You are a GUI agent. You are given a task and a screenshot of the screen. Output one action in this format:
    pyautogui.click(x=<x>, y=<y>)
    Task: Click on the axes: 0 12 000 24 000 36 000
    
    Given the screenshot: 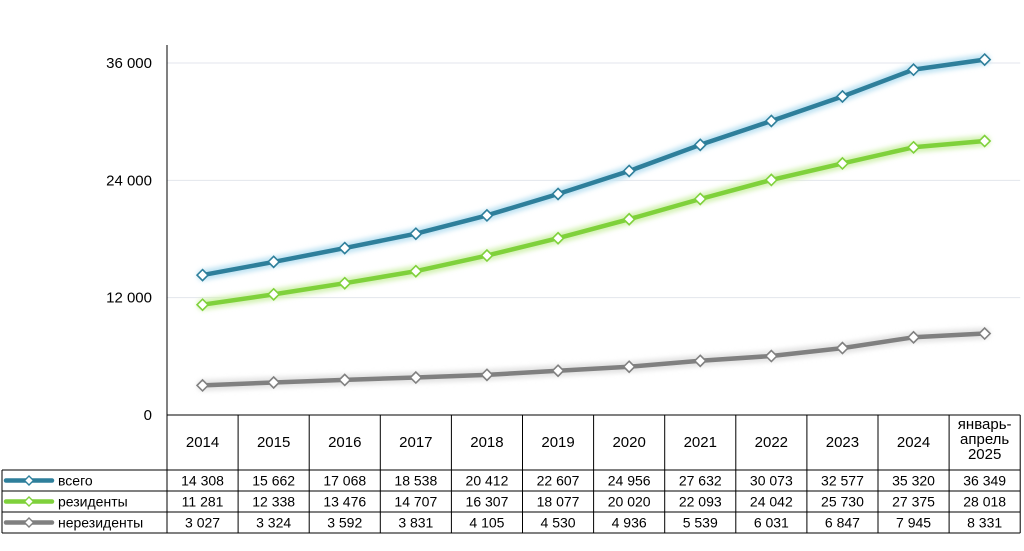 What is the action you would take?
    pyautogui.click(x=137, y=234)
    